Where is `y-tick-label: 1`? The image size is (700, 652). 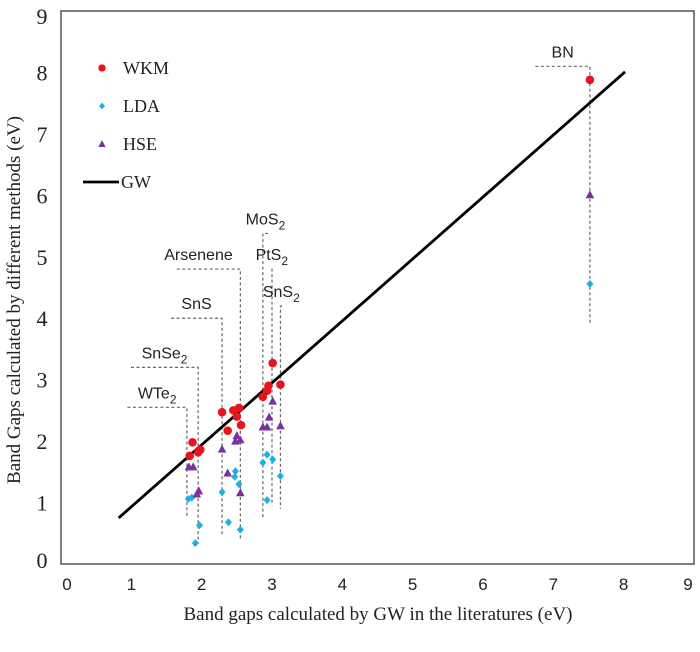 y-tick-label: 1 is located at coordinates (42, 503).